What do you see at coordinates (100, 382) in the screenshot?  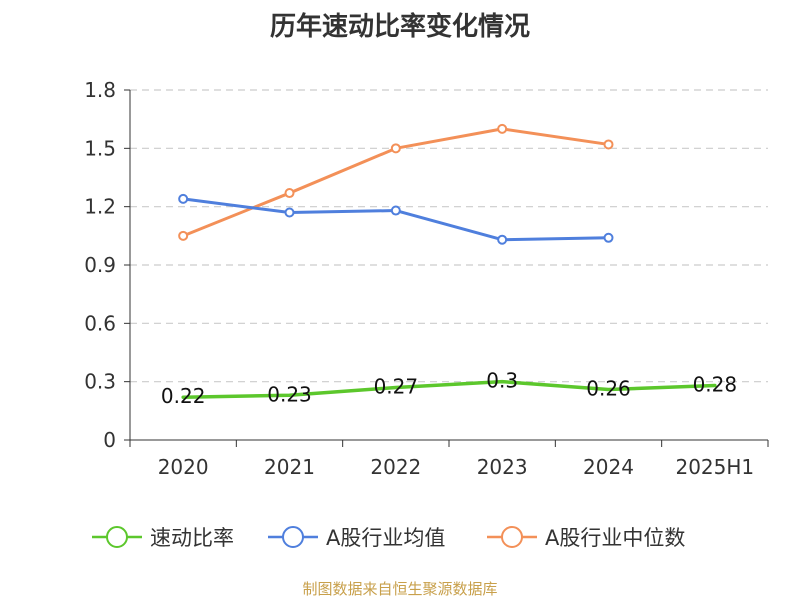 I see `y-tick-label: 0.3` at bounding box center [100, 382].